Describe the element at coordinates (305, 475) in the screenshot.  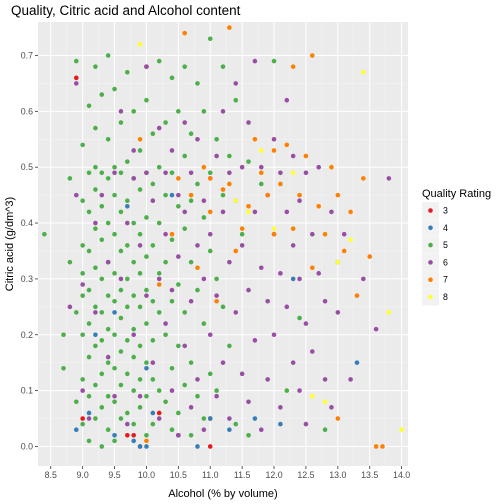
I see `x-tick-label: 12.5` at that location.